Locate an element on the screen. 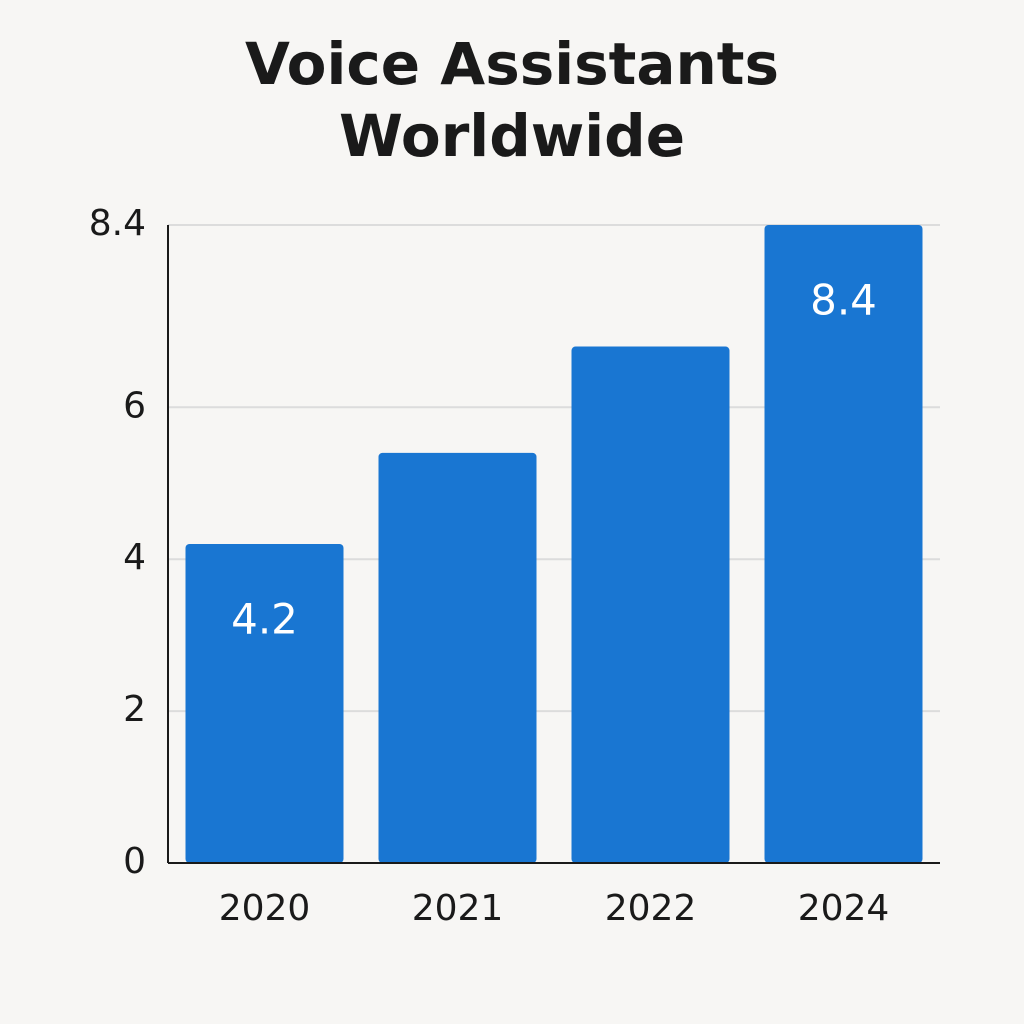 Image resolution: width=1024 pixels, height=1024 pixels. y-tick-label: 6 is located at coordinates (134, 405).